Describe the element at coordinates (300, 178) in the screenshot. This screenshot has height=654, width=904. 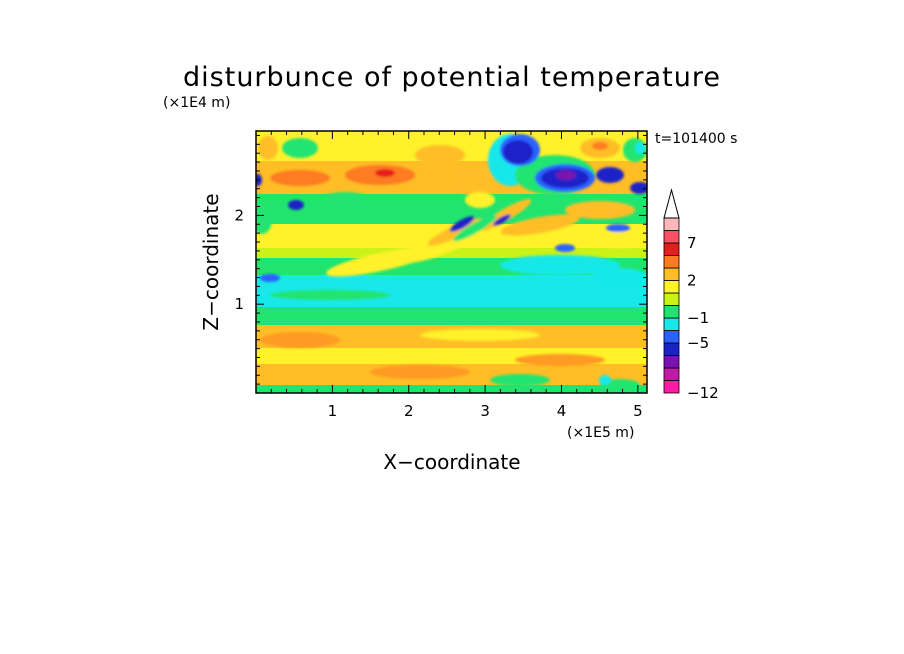
I see `red-orange-core` at that location.